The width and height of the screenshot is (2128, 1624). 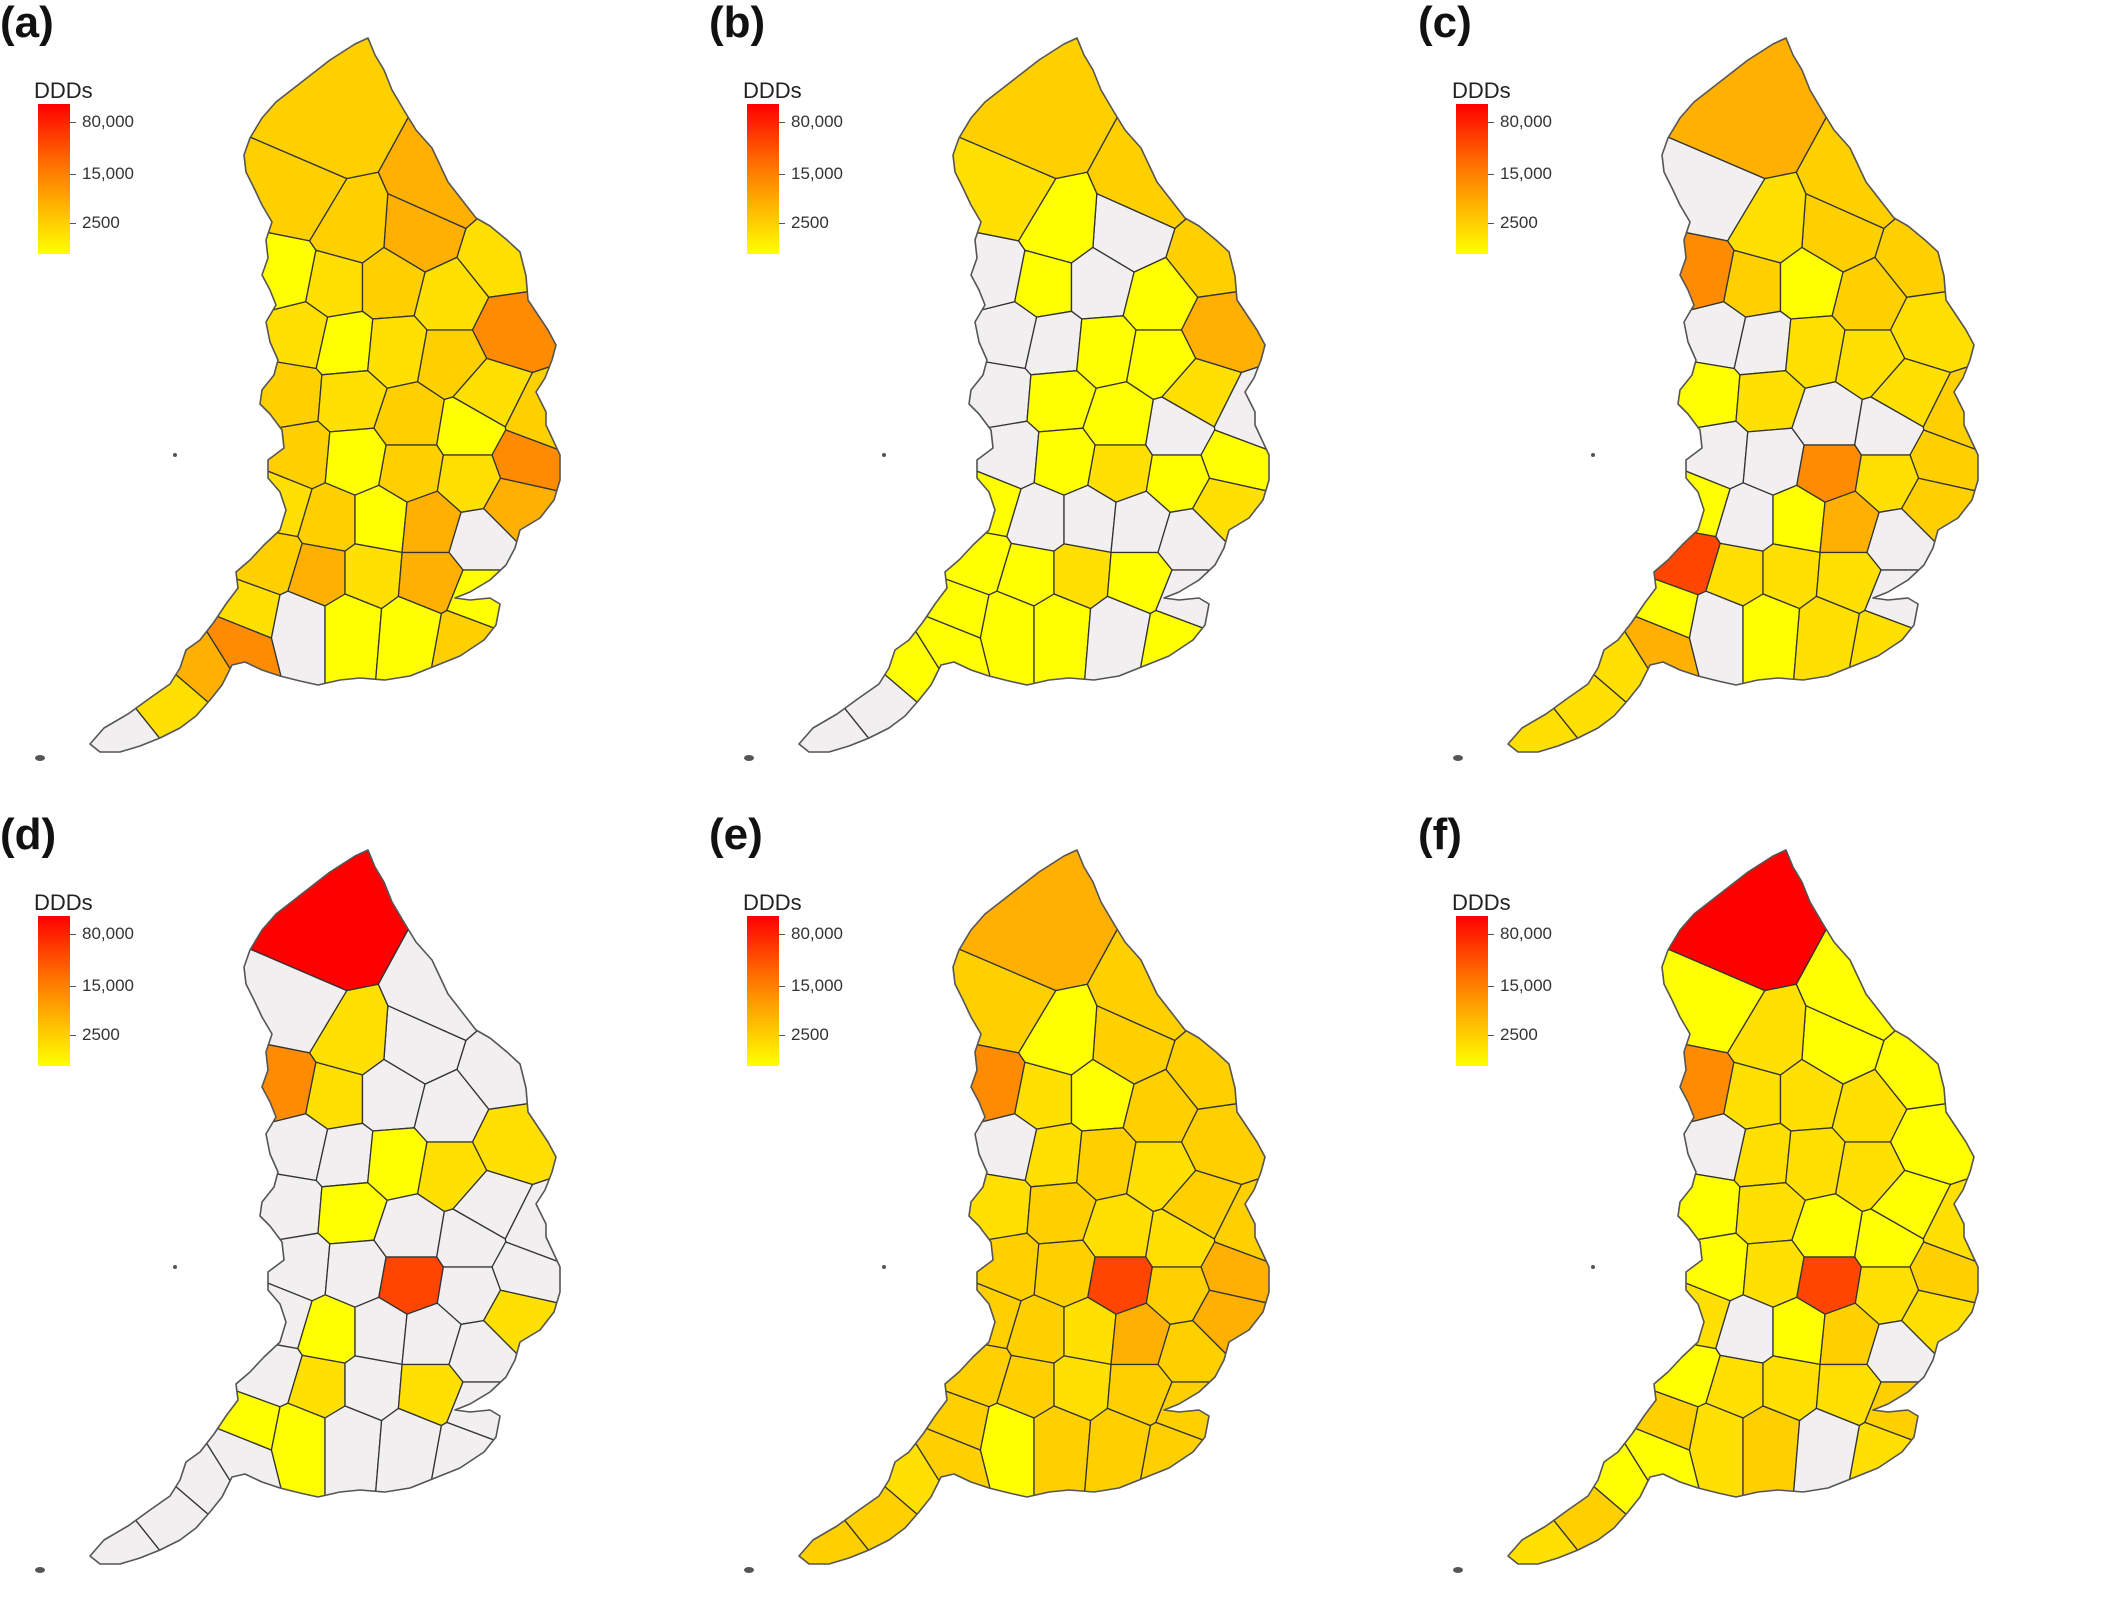 What do you see at coordinates (1445, 23) in the screenshot?
I see `panel-label: (c)` at bounding box center [1445, 23].